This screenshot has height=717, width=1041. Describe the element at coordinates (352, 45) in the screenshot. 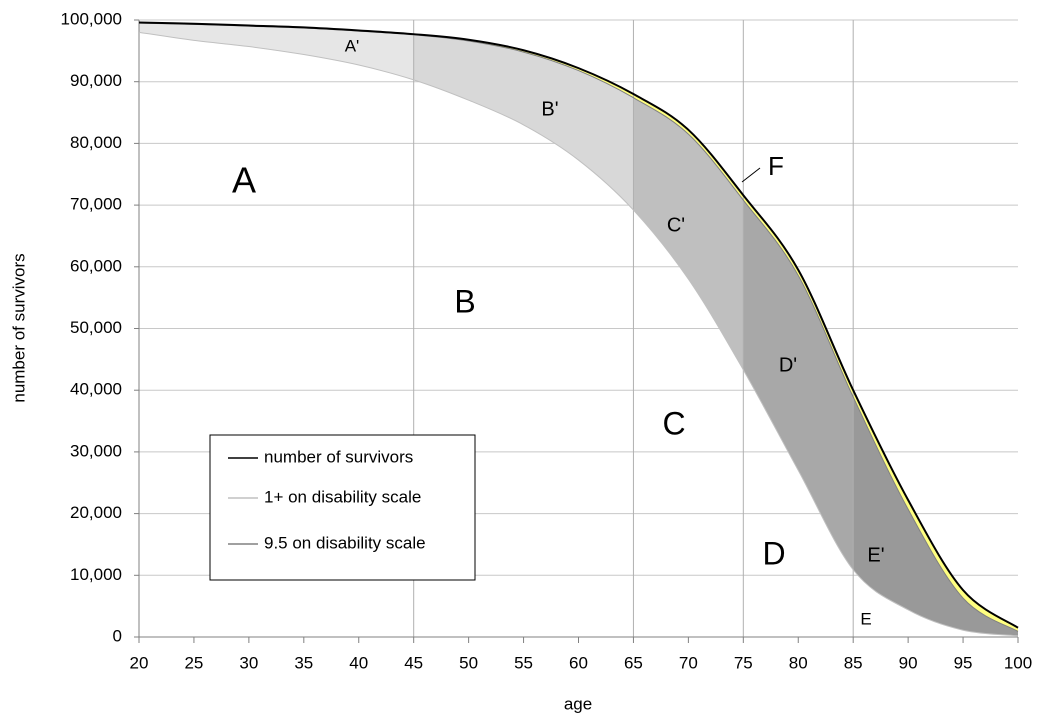

I see `annotation: A'` at that location.